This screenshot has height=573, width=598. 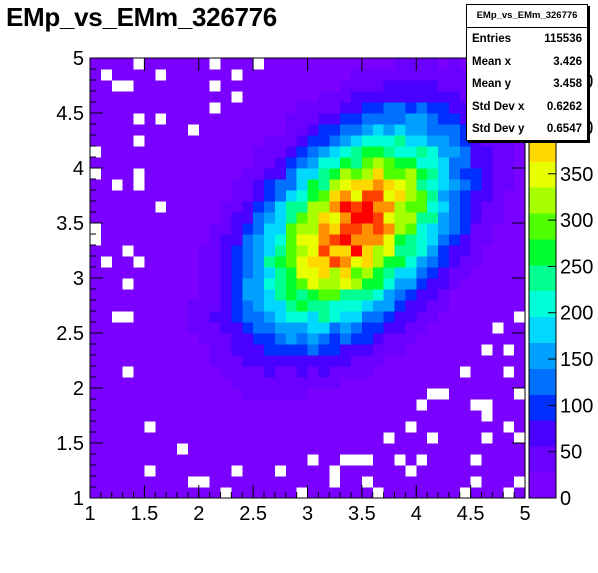 I want to click on y-tick-label: 2.5, so click(x=70, y=334).